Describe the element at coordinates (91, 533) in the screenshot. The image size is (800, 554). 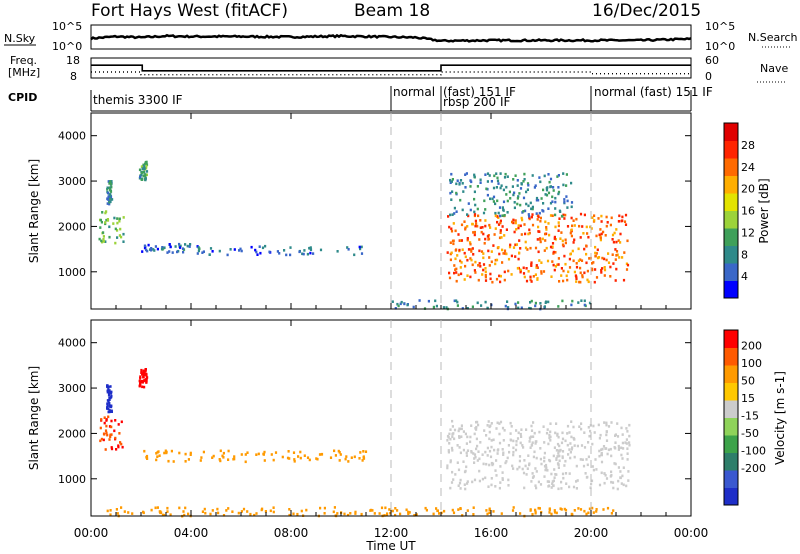
I see `xtick-label: 00:00` at that location.